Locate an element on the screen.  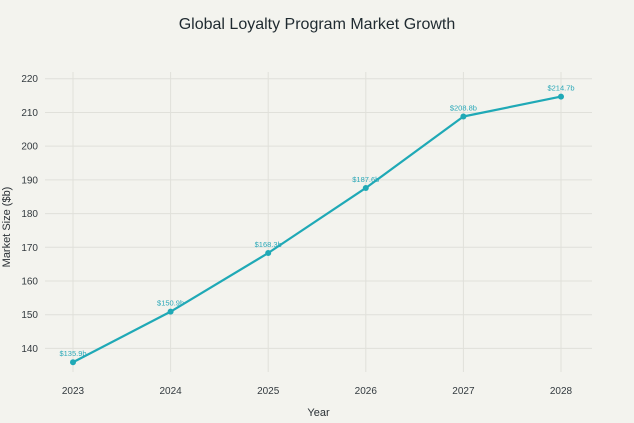
y-tick-label: 160 is located at coordinates (29, 281).